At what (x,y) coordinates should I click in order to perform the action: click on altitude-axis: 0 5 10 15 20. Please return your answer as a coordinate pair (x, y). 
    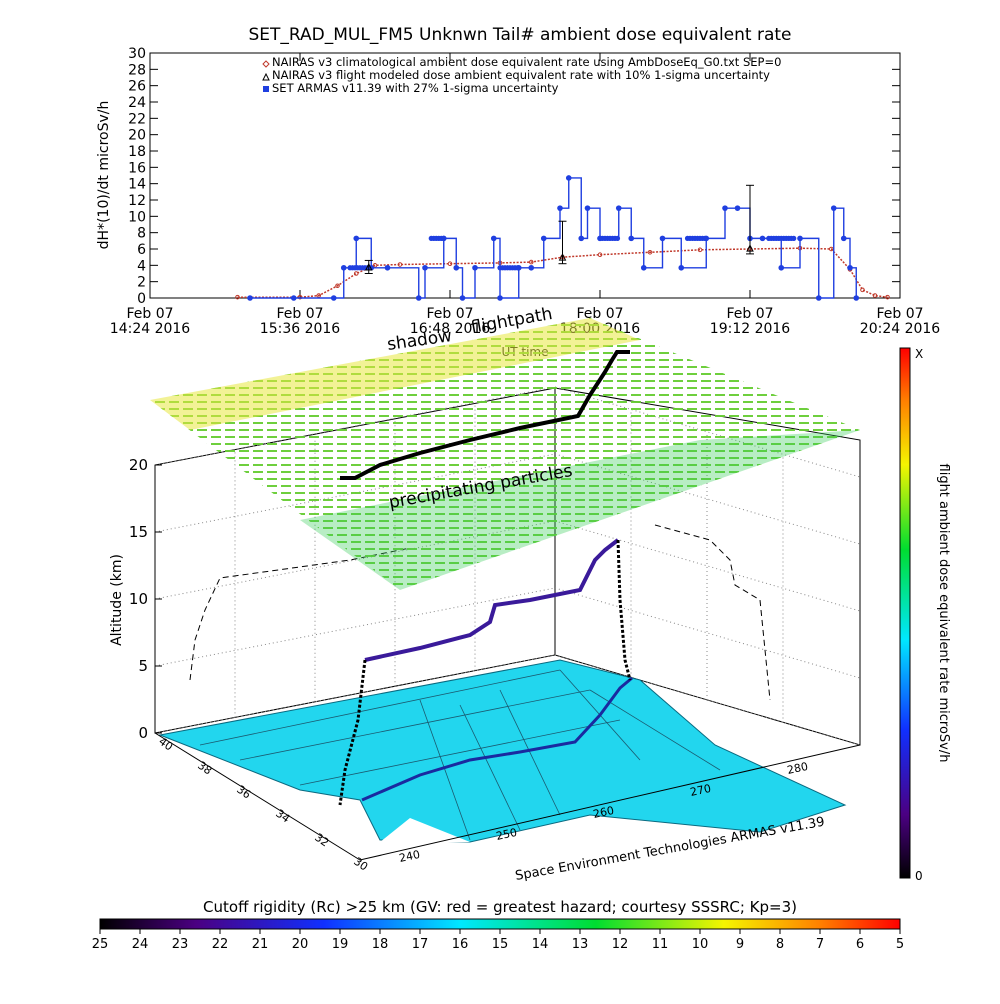
    Looking at the image, I should click on (145, 599).